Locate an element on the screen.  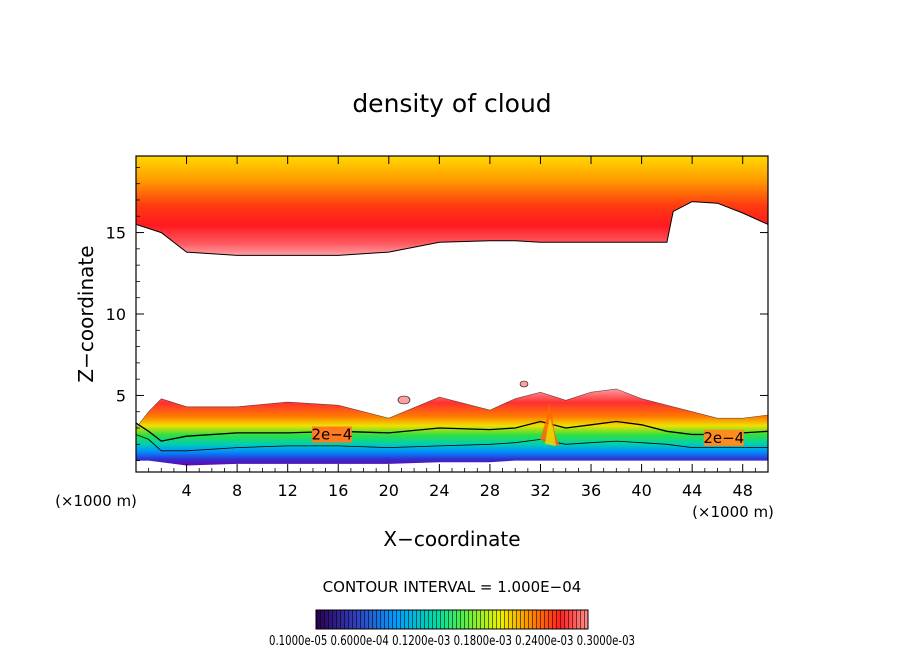
contour-labels: 2e−4 2e−4 is located at coordinates (527, 436).